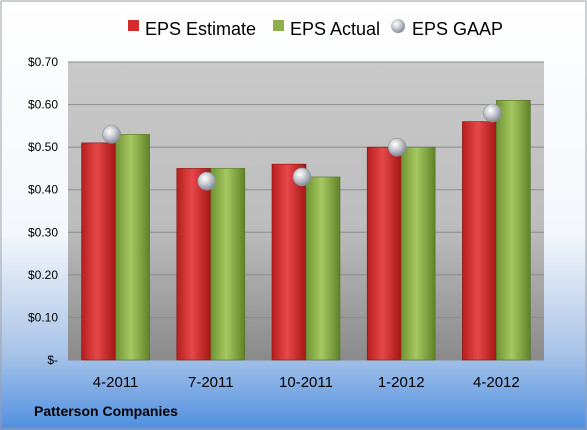 The height and width of the screenshot is (430, 587). What do you see at coordinates (106, 411) in the screenshot?
I see `chart-caption: Patterson Companies` at bounding box center [106, 411].